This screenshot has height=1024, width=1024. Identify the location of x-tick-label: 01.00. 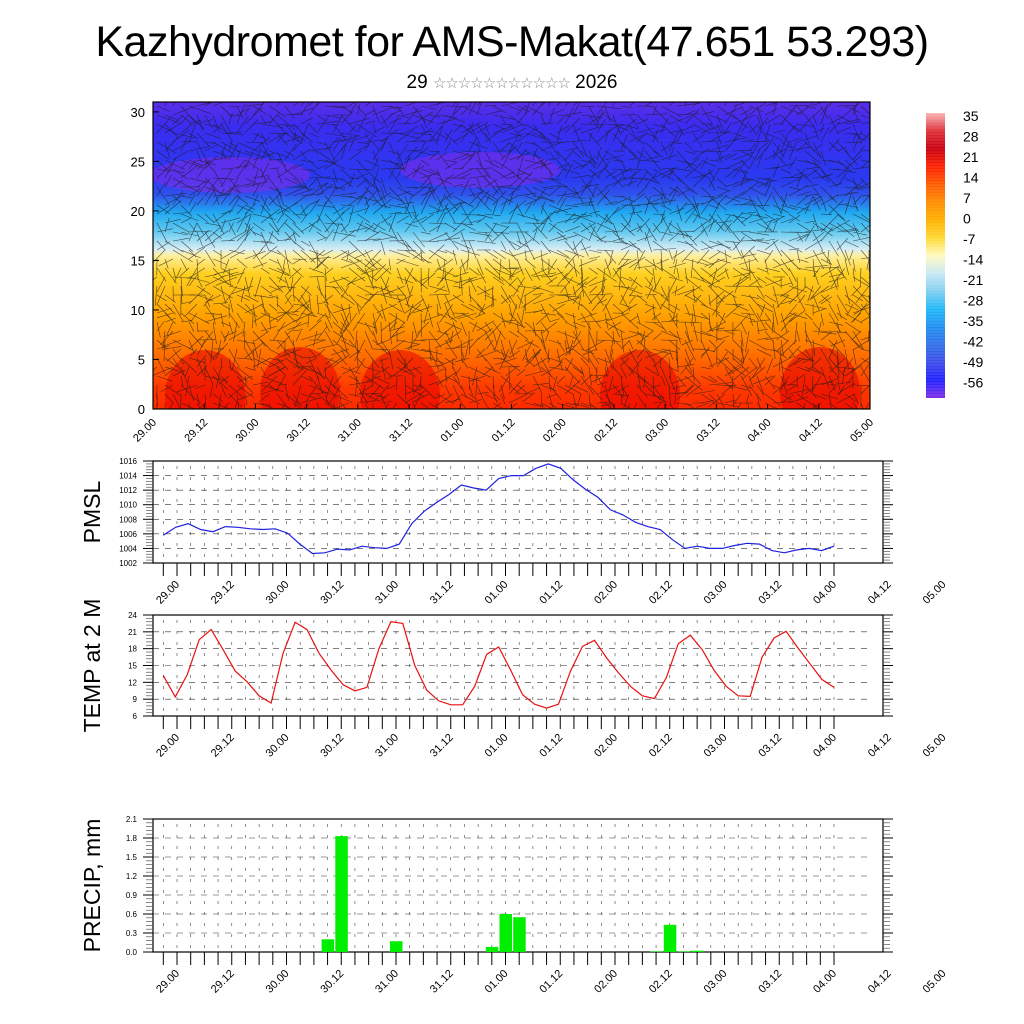
(497, 982).